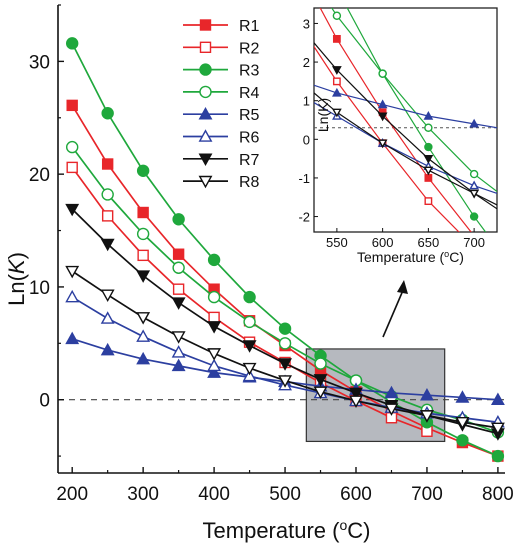 This screenshot has width=527, height=550. Describe the element at coordinates (44, 401) in the screenshot. I see `y-tick-label: 0` at that location.